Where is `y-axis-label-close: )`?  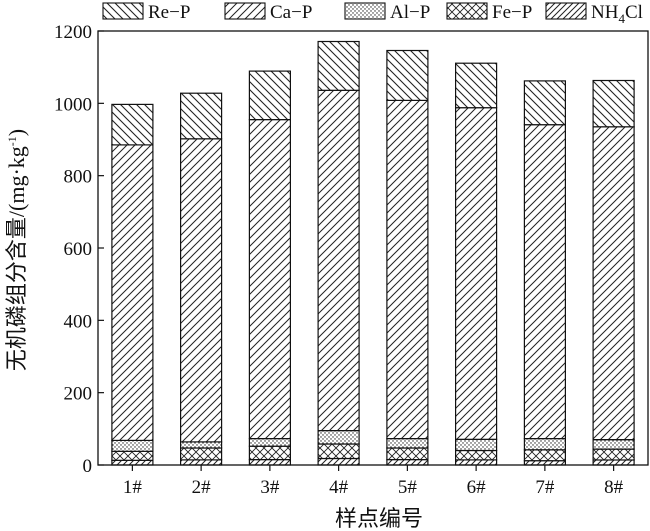 y-axis-label-close: ) is located at coordinates (16, 132).